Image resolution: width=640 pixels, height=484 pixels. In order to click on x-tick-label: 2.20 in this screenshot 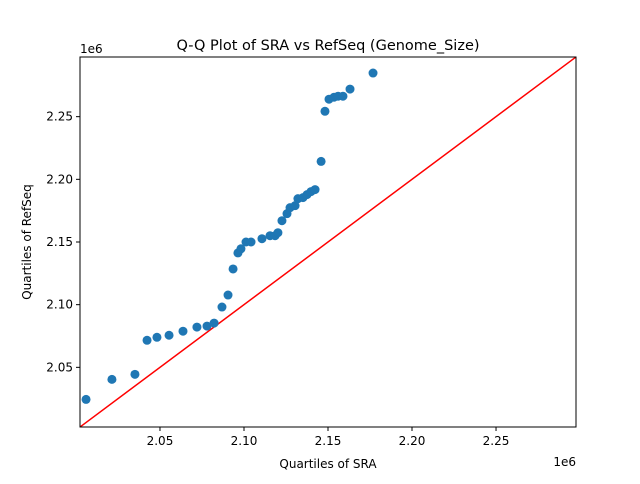, I will do `click(412, 441)`.